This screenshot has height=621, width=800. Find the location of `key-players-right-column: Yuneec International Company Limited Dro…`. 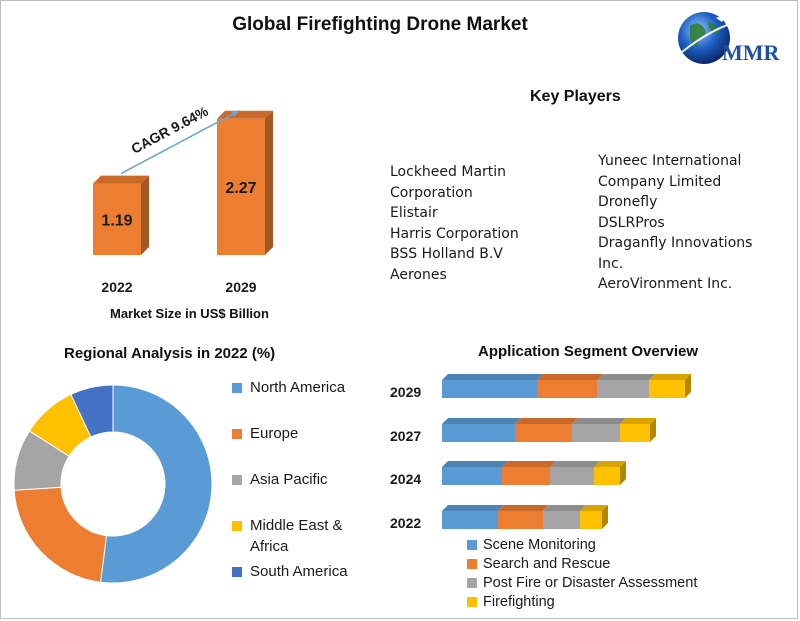

key-players-right-column: Yuneec International Company Limited Dro… is located at coordinates (675, 223).